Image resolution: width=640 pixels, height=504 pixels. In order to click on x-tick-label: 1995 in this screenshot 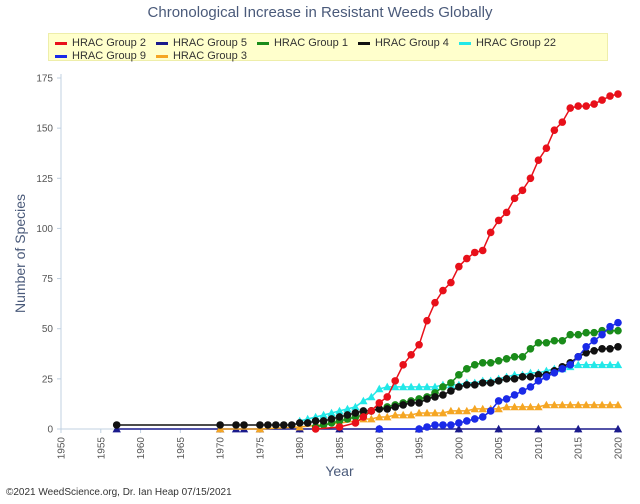, I will do `click(420, 448)`.